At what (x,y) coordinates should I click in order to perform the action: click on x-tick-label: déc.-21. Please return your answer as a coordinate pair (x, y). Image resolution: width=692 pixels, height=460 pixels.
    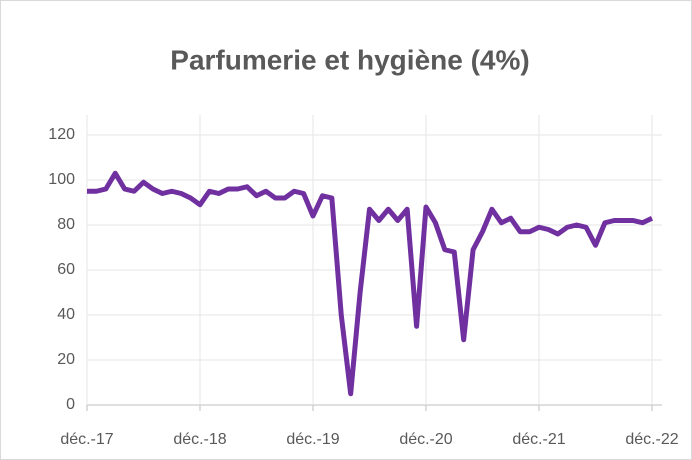
    Looking at the image, I should click on (538, 439).